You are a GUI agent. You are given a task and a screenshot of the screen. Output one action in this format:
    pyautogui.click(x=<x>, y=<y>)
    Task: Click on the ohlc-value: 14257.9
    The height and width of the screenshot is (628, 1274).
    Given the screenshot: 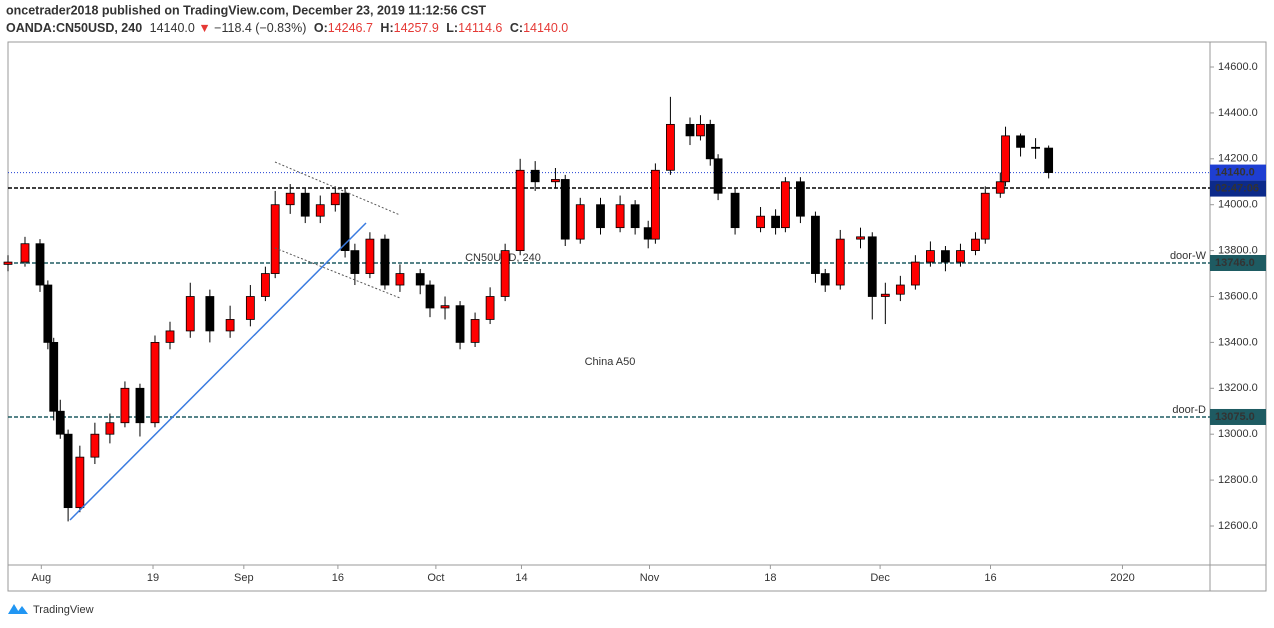 What is the action you would take?
    pyautogui.click(x=416, y=28)
    